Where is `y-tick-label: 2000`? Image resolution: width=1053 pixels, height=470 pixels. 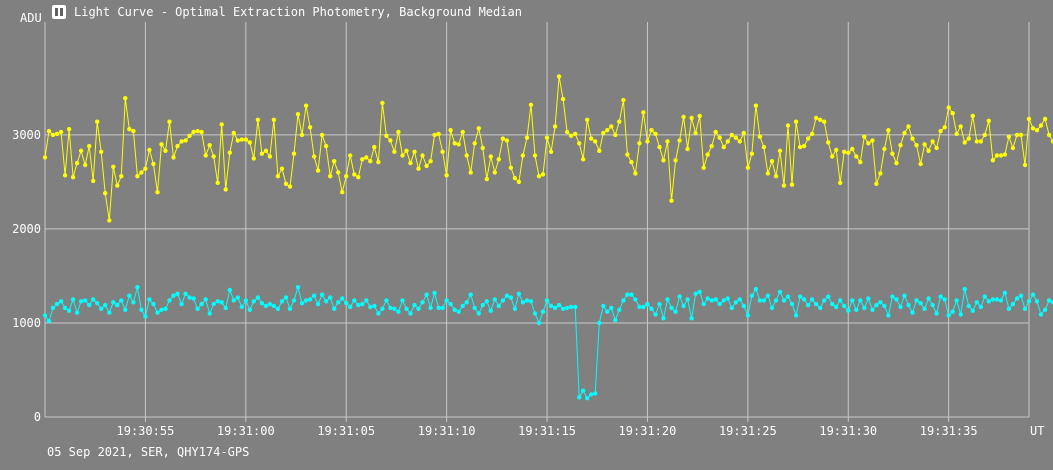 y-tick-label: 2000 is located at coordinates (26, 229).